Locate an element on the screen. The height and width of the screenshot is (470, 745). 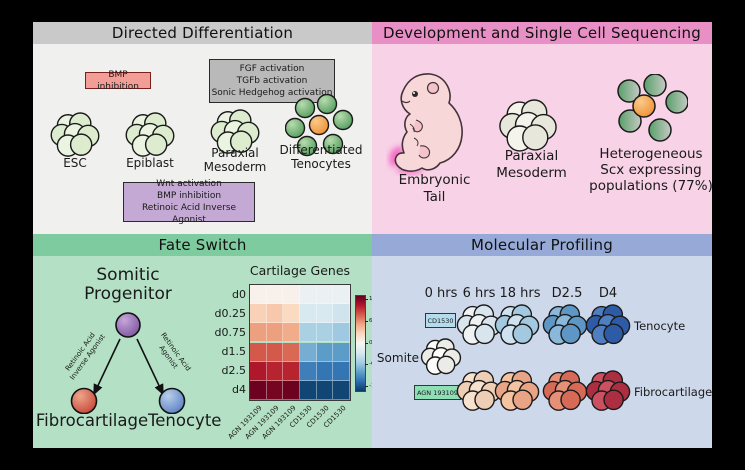
timepoint-d4: D4 is located at coordinates (608, 293).